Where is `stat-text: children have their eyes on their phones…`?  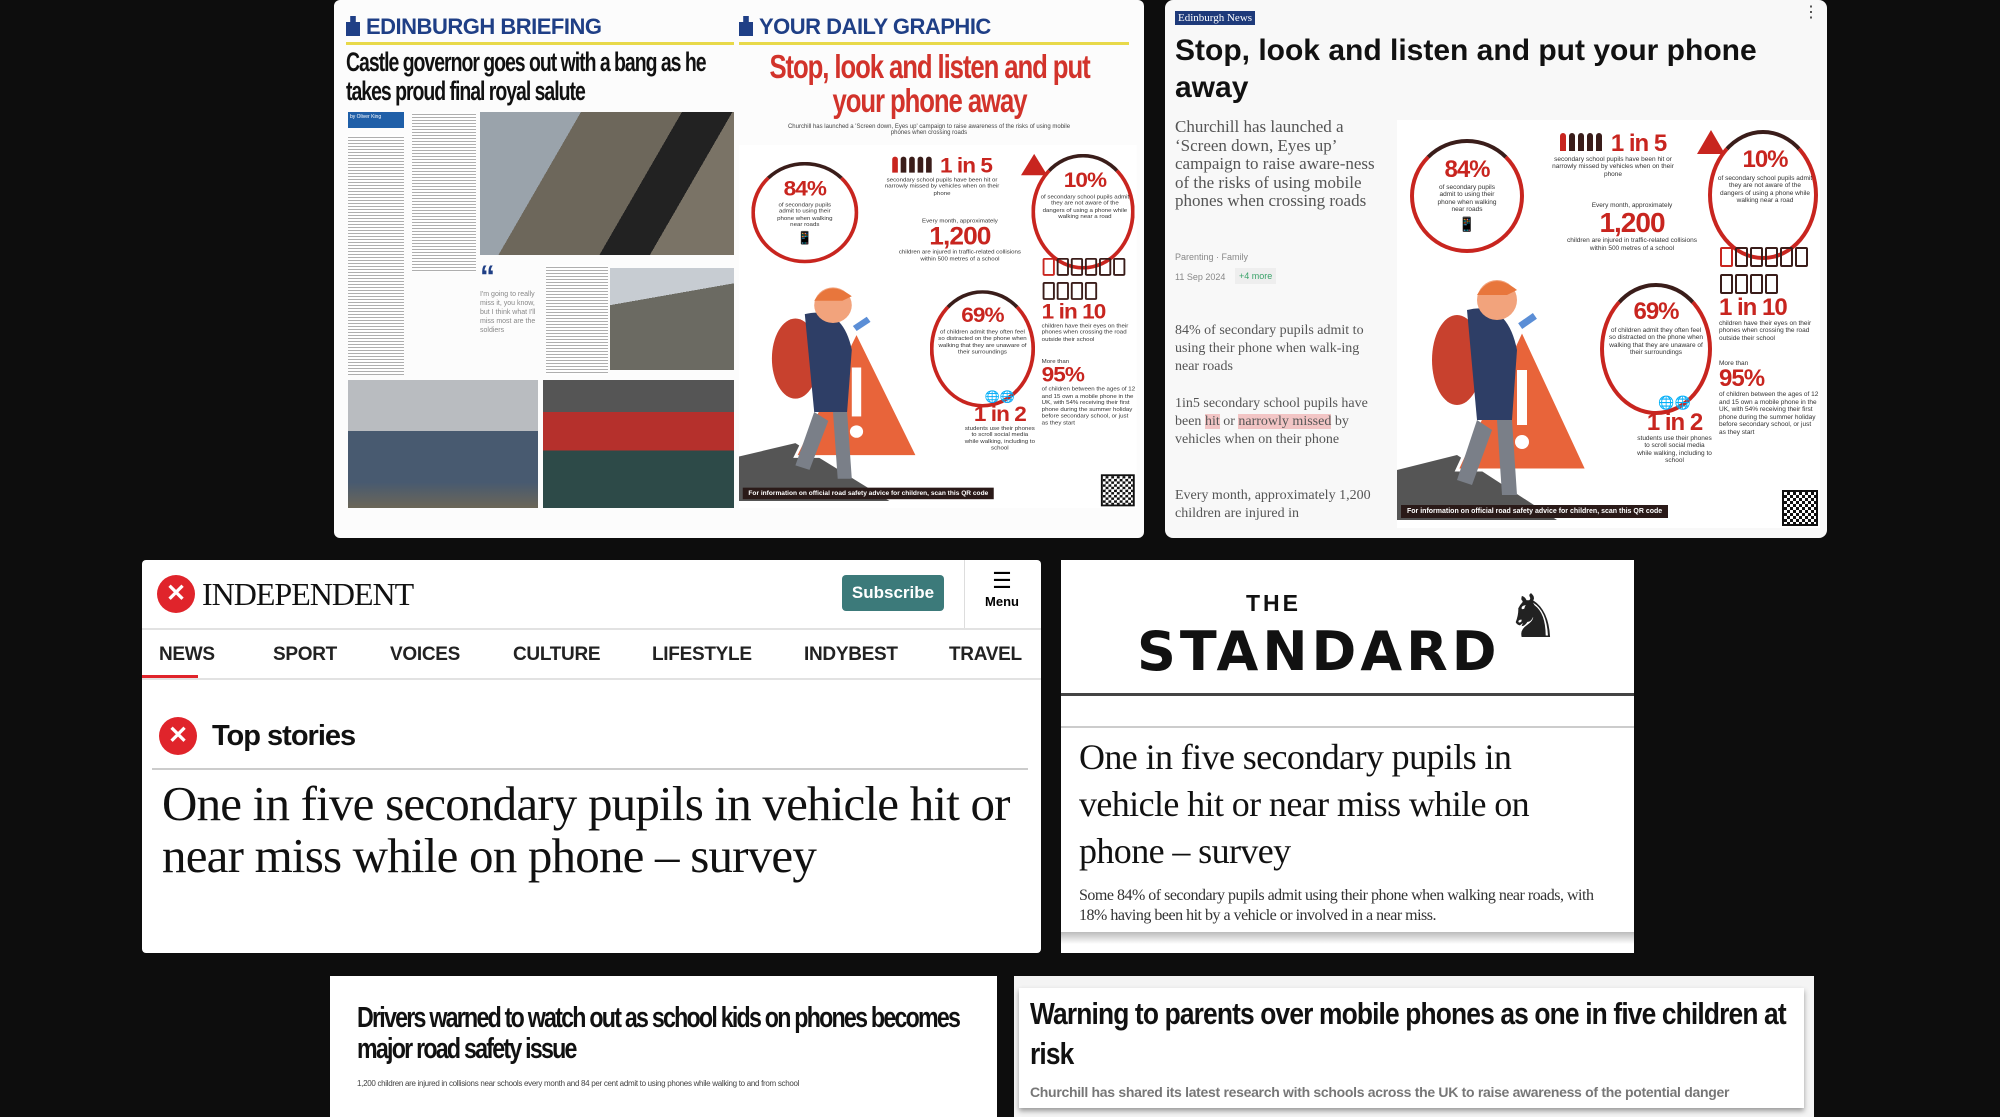 stat-text: children have their eyes on their phones… is located at coordinates (1765, 331).